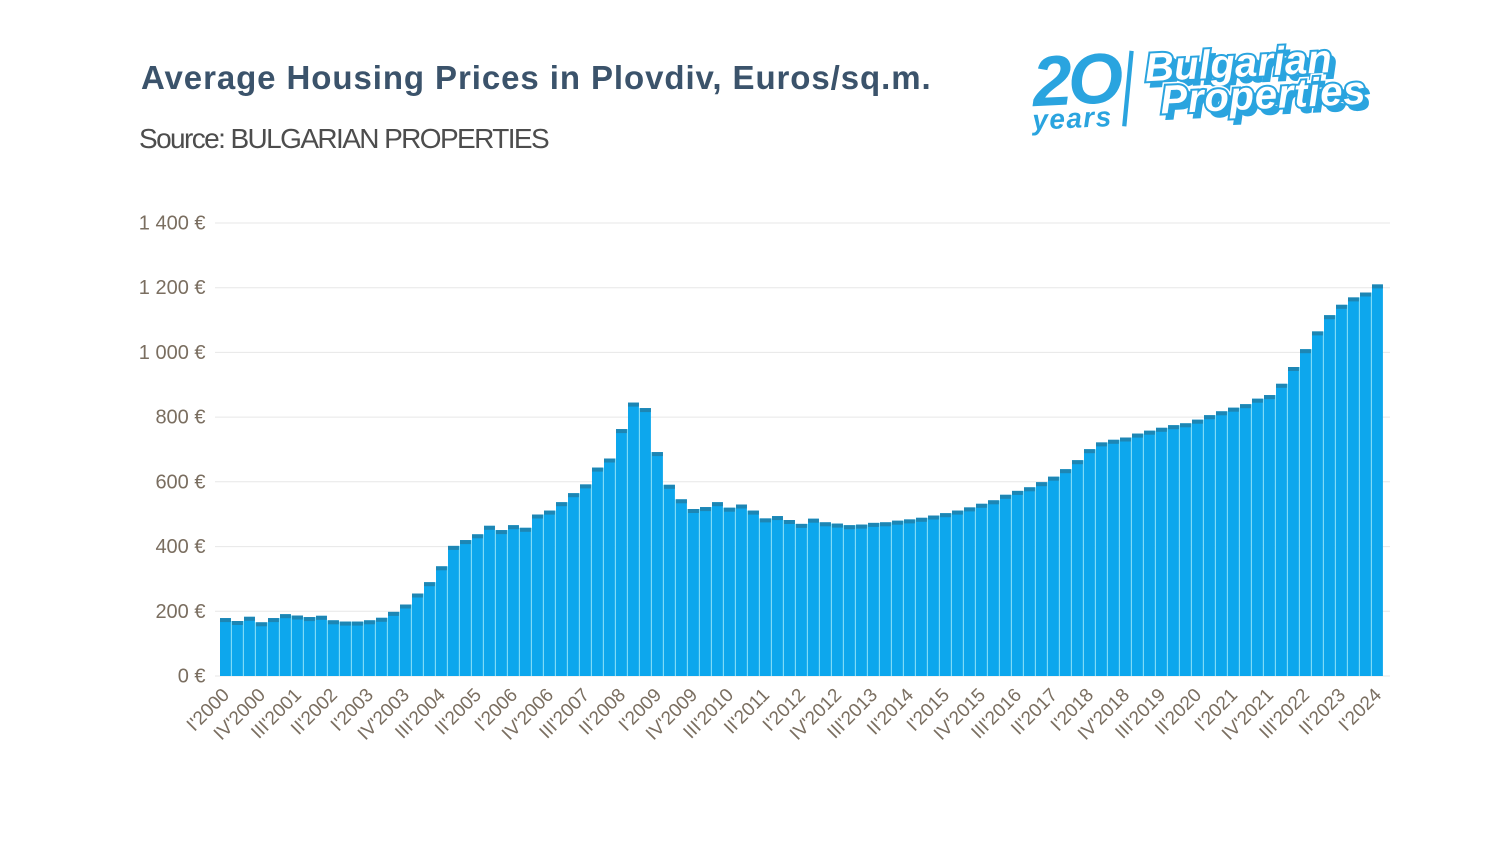 The height and width of the screenshot is (844, 1500). What do you see at coordinates (180, 418) in the screenshot?
I see `svg-text: 800 €` at bounding box center [180, 418].